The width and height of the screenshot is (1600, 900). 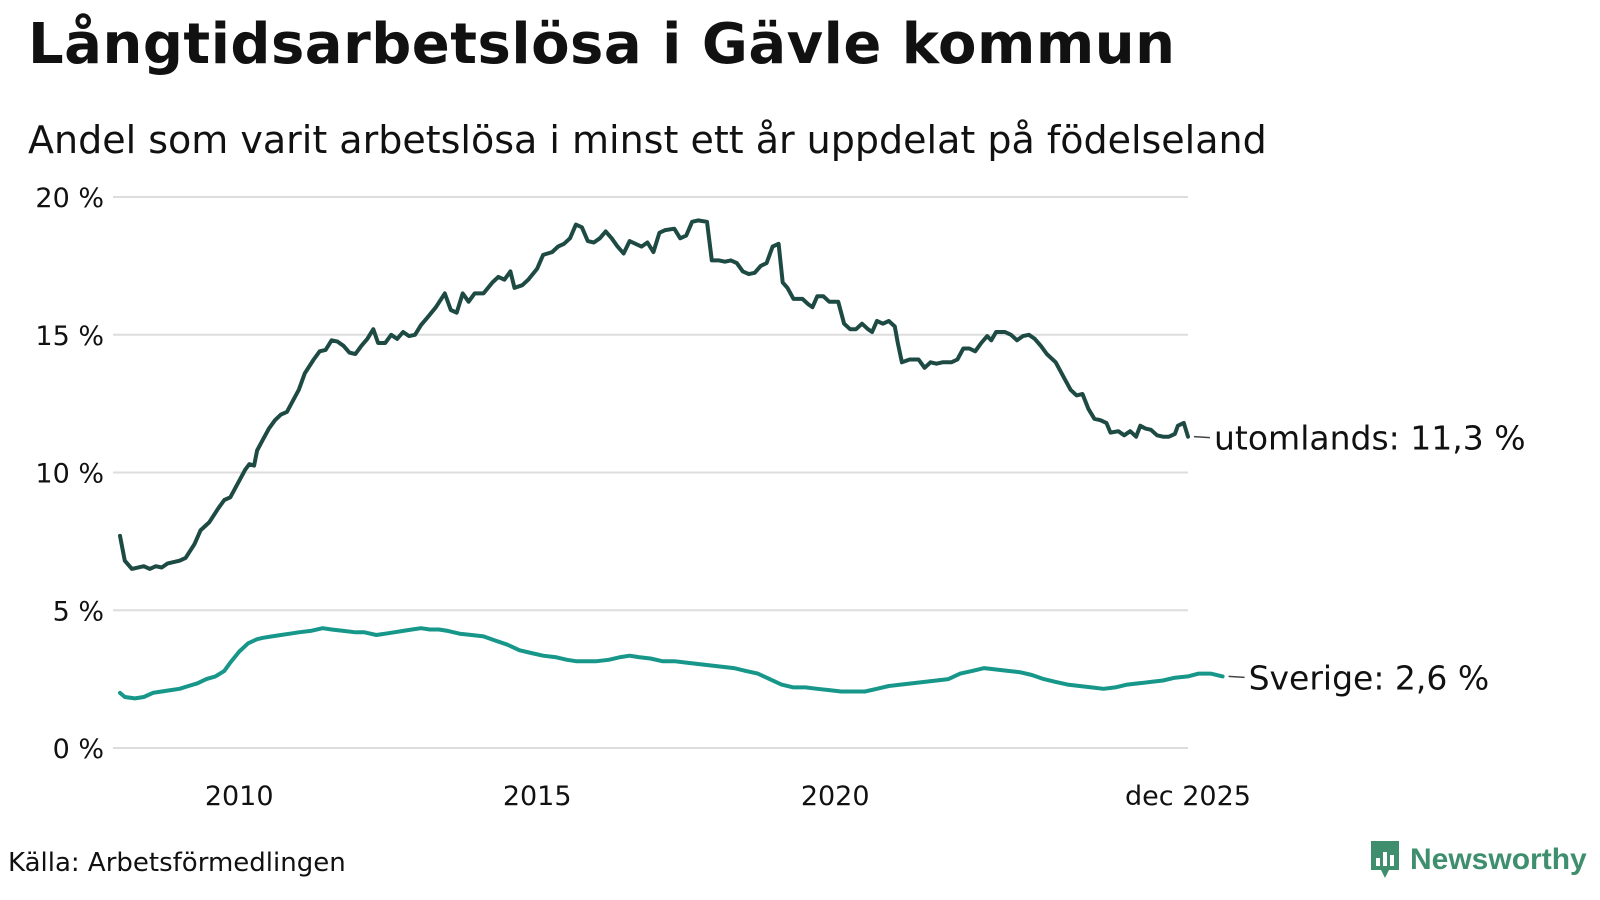 I want to click on end-label-utomlands: utomlands: 11,3 %, so click(x=1370, y=438).